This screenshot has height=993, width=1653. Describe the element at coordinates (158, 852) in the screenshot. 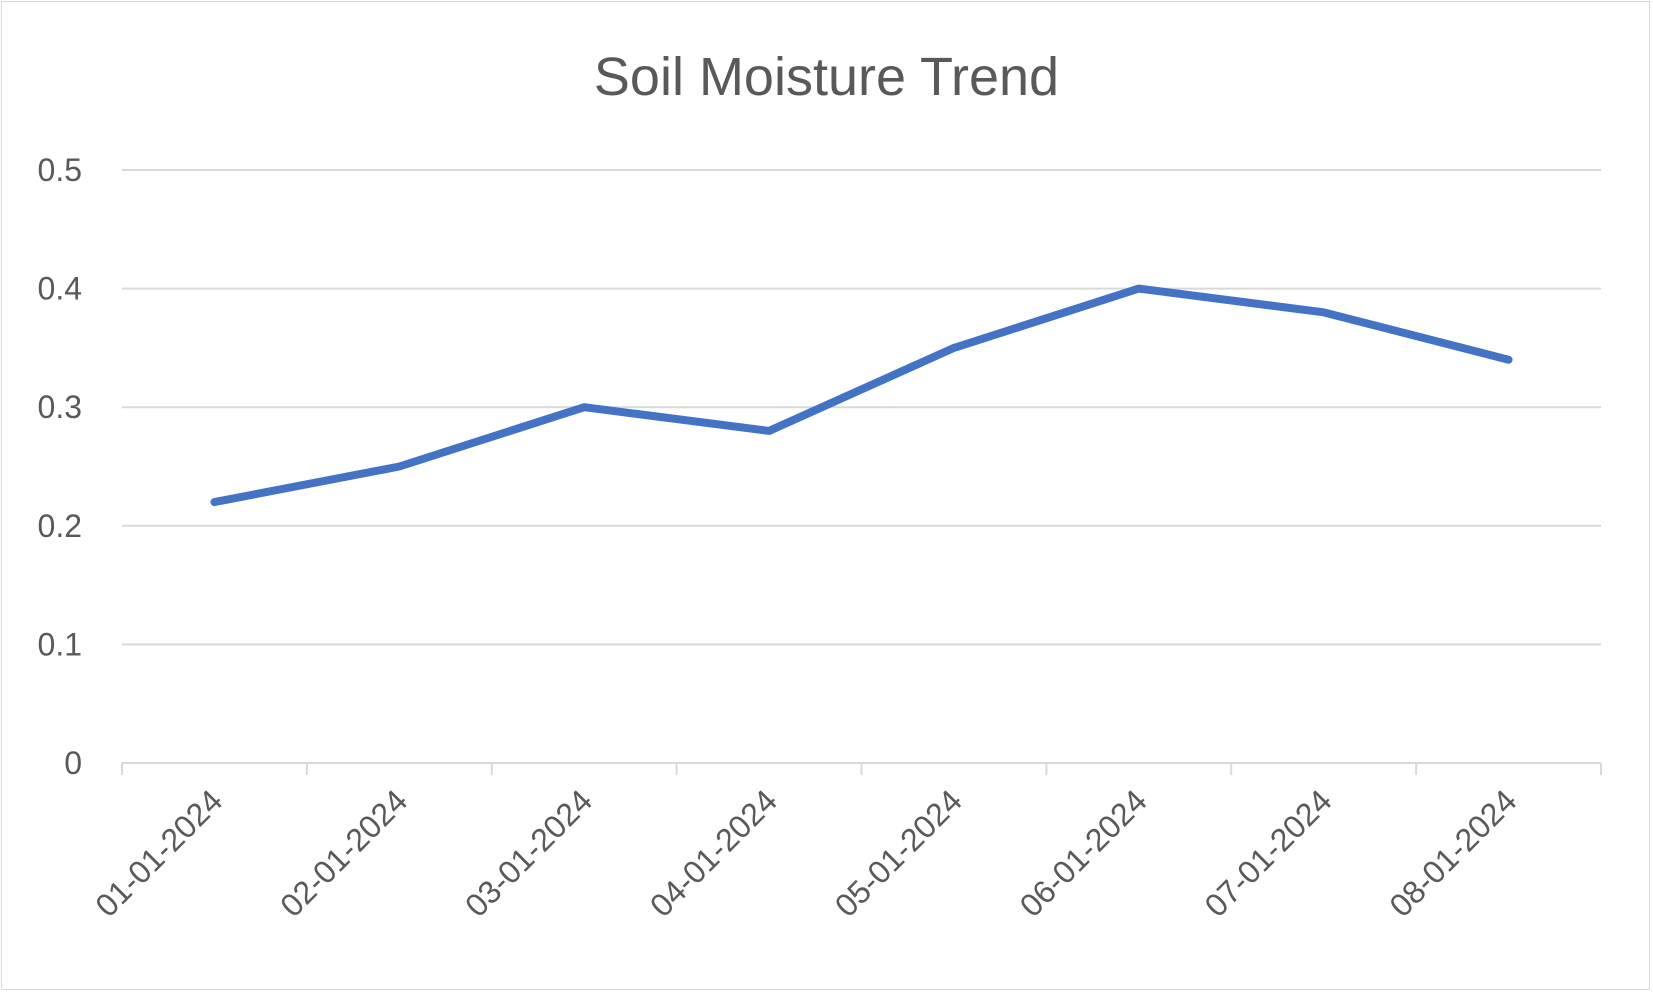

I see `x-tick-label: 01-01-2024` at that location.